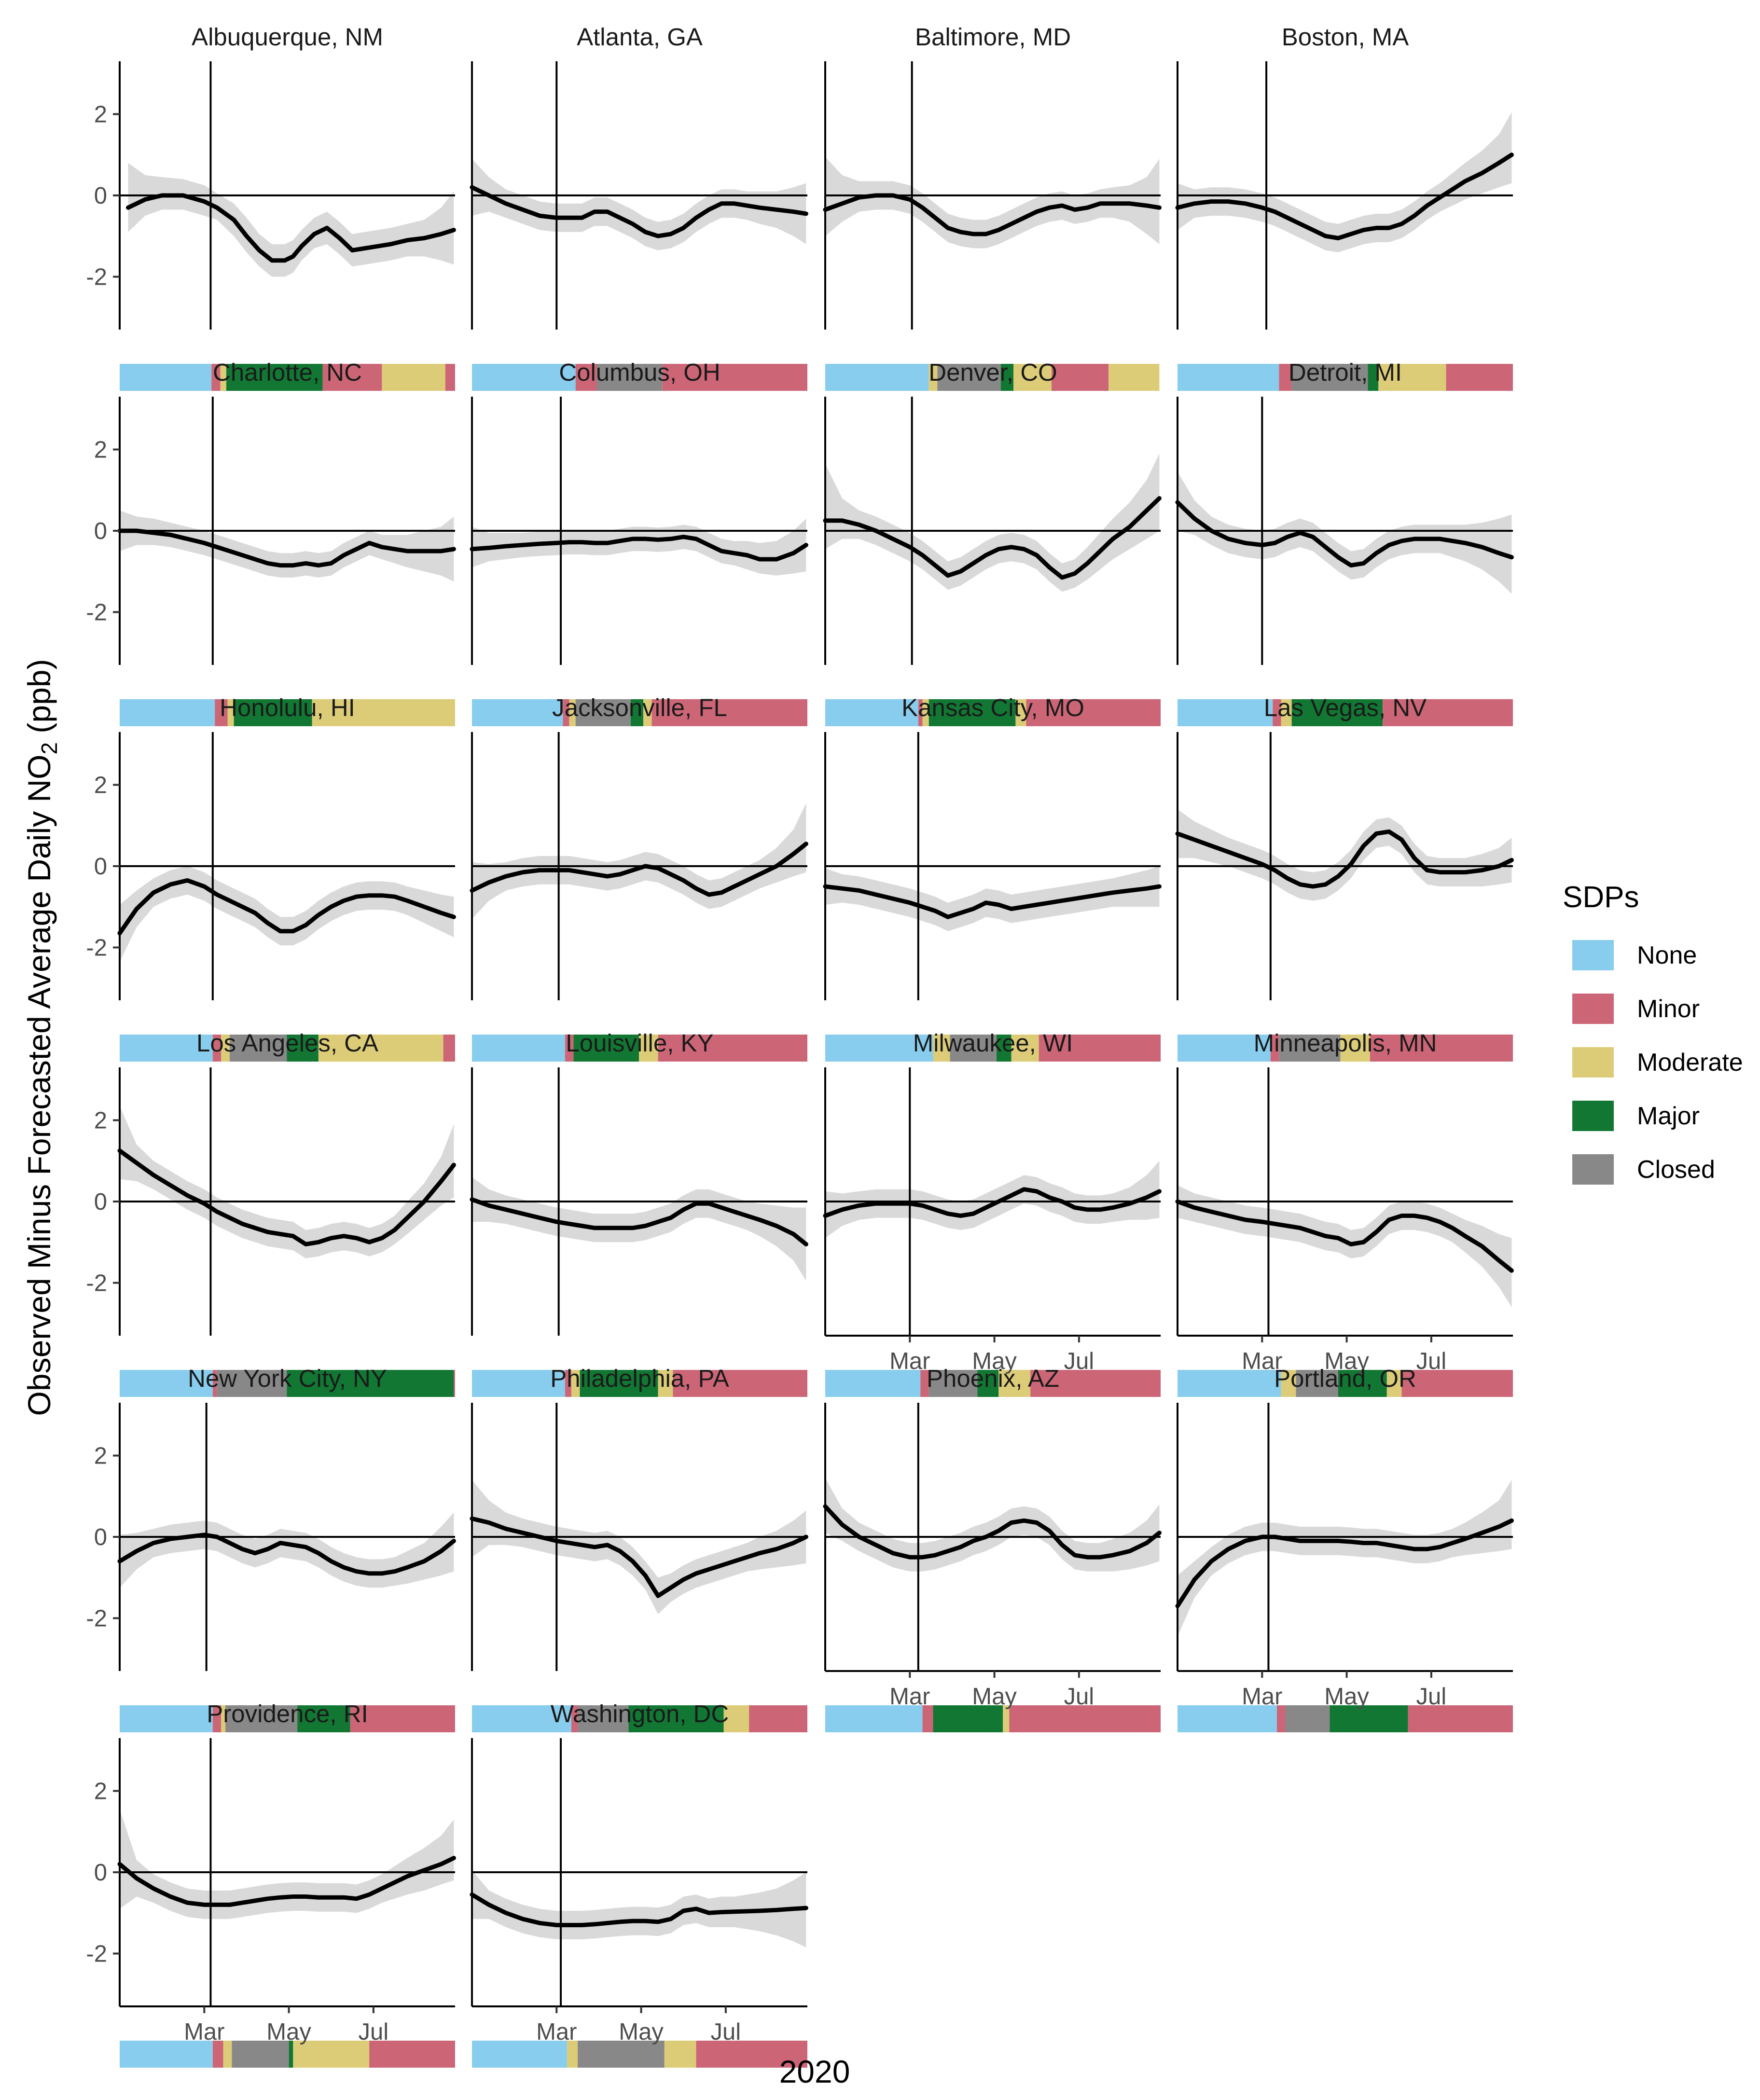 The height and width of the screenshot is (2100, 1760). I want to click on y-tick-label: 2, so click(100, 1792).